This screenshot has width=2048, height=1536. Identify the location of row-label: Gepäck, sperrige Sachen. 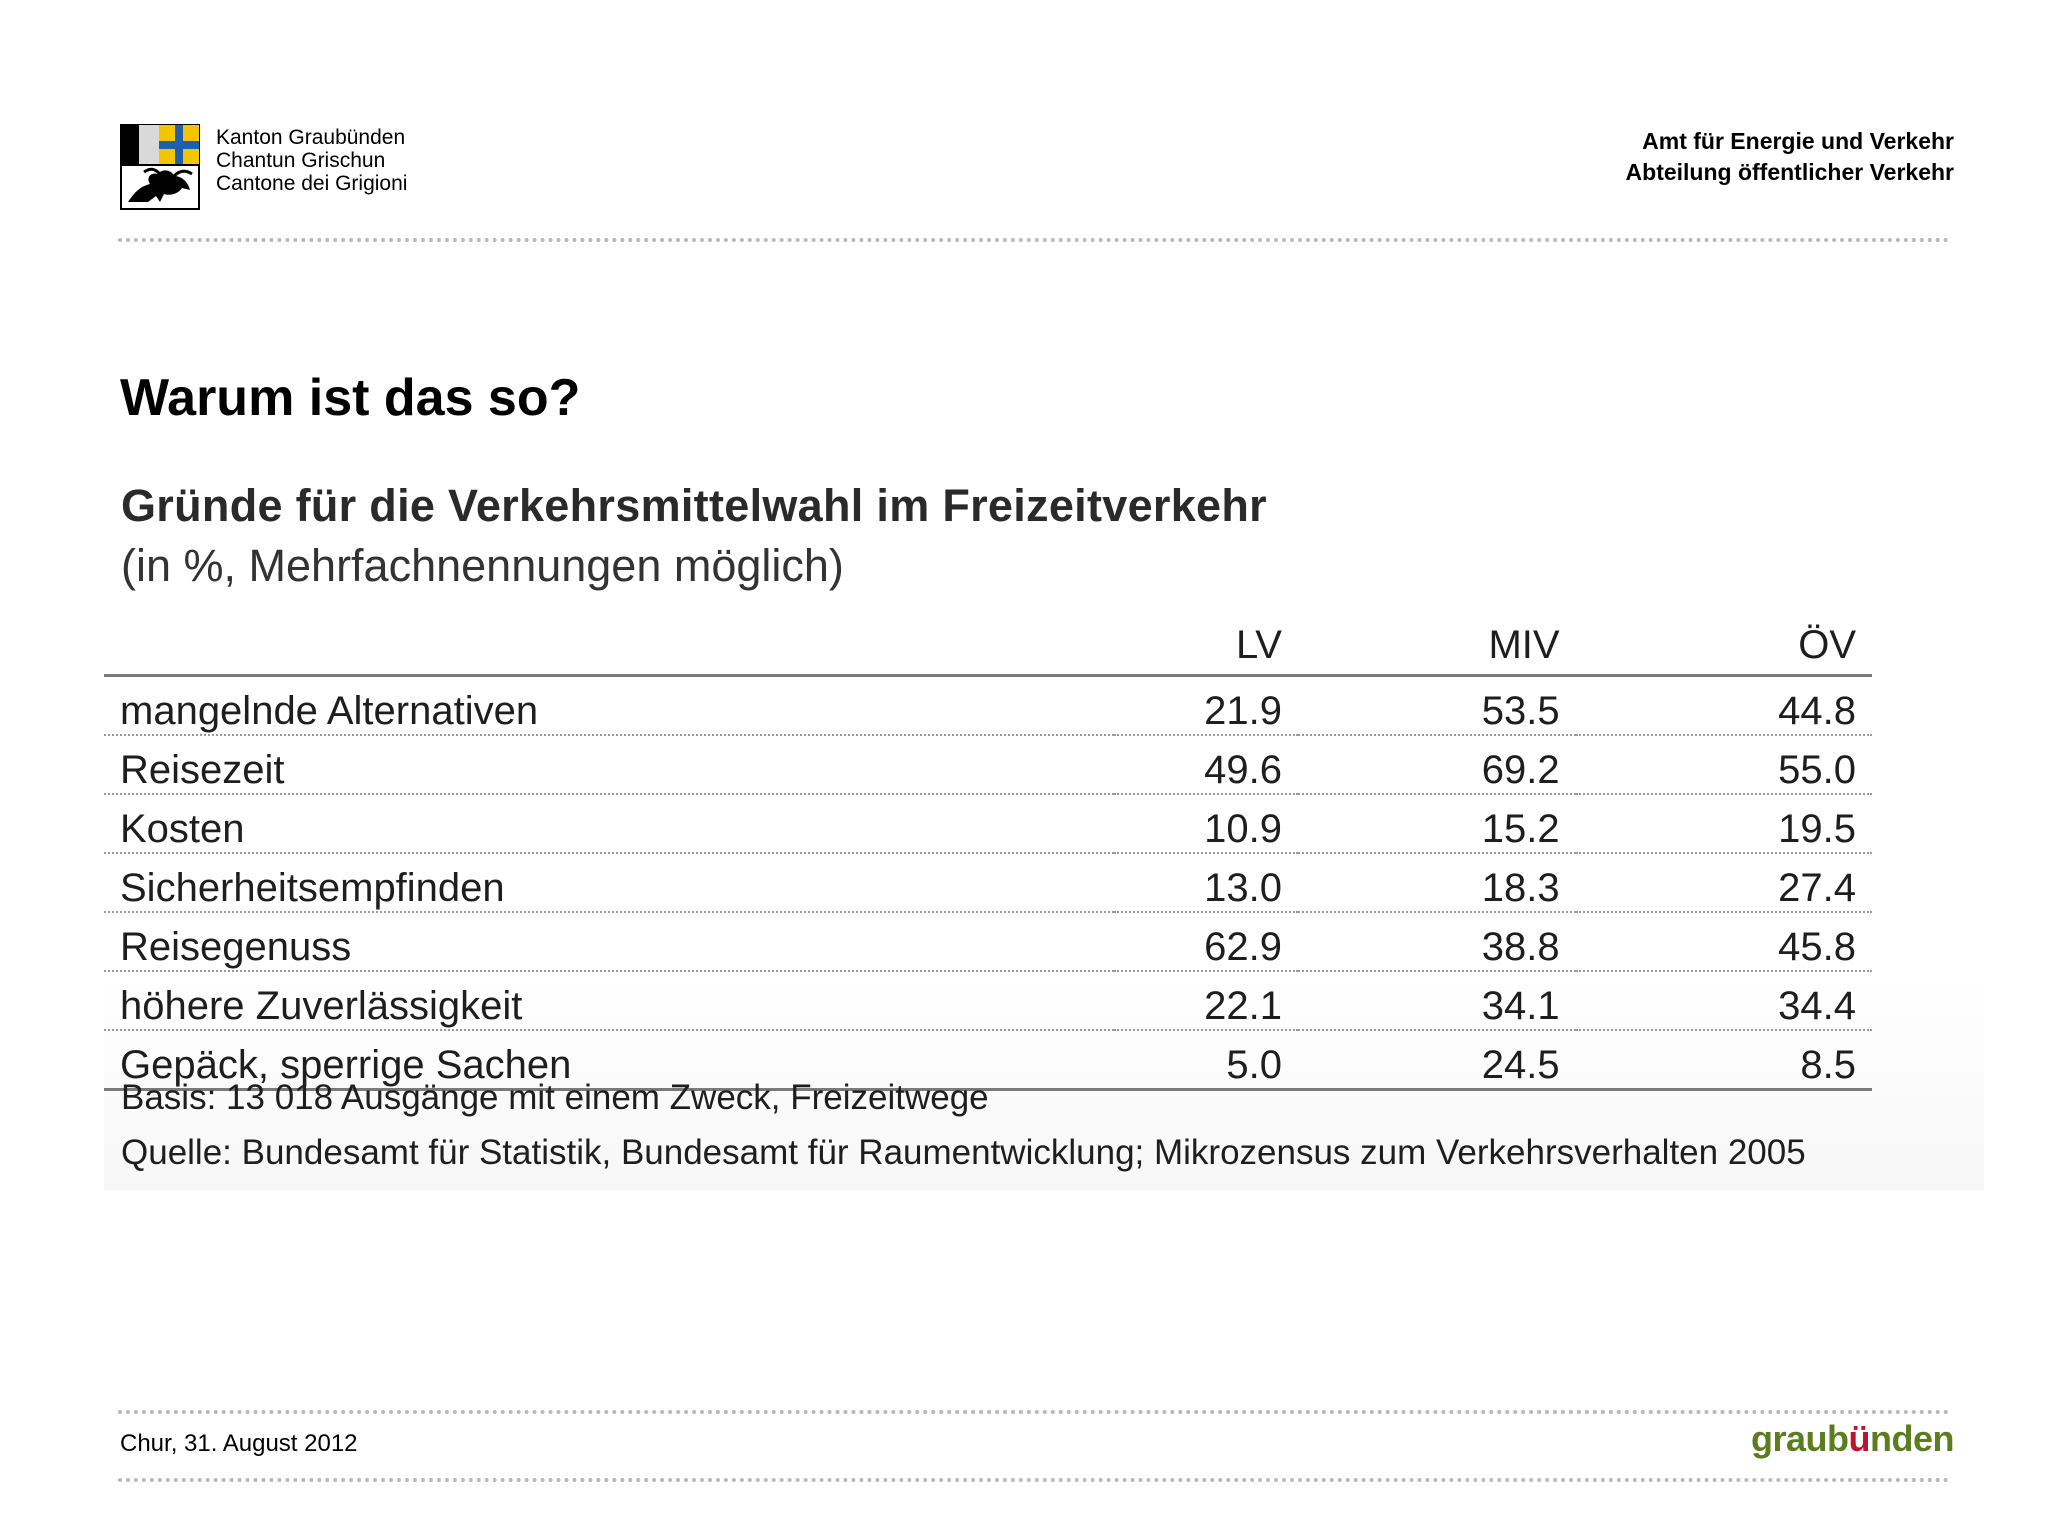
(609, 1060).